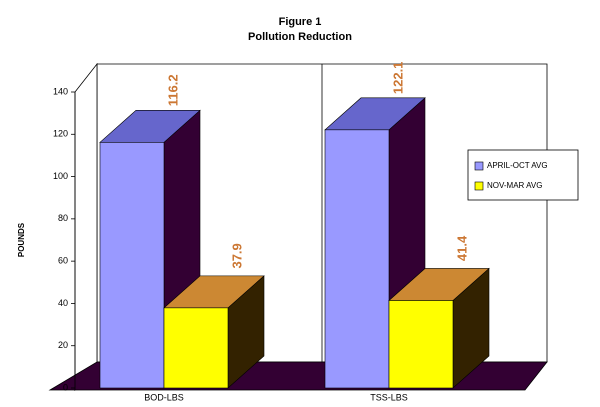  What do you see at coordinates (63, 303) in the screenshot?
I see `y-tick-label: 40` at bounding box center [63, 303].